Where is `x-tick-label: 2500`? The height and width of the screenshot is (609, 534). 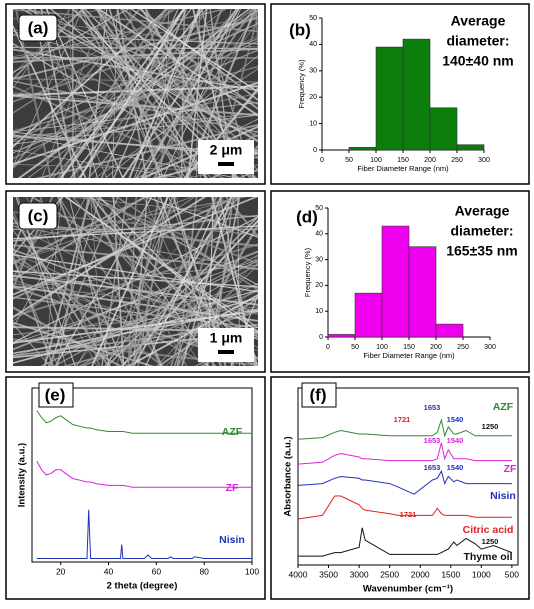
x-tick-label: 2500 is located at coordinates (389, 574).